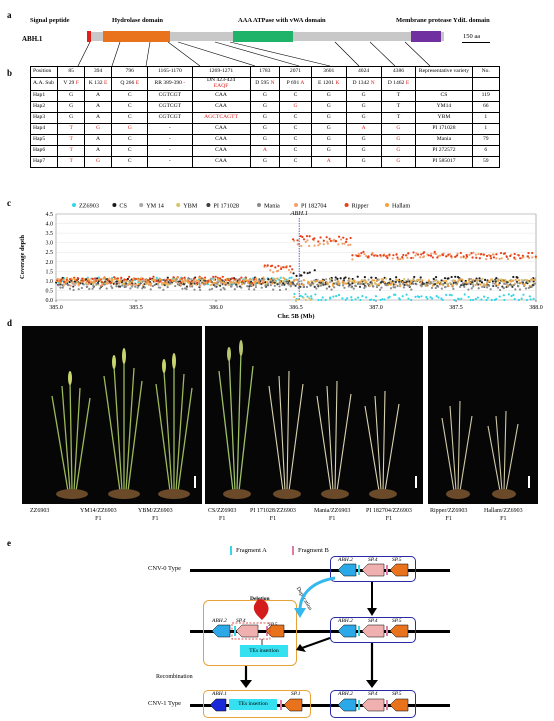  I want to click on y-tick-label: 1.5, so click(50, 272).